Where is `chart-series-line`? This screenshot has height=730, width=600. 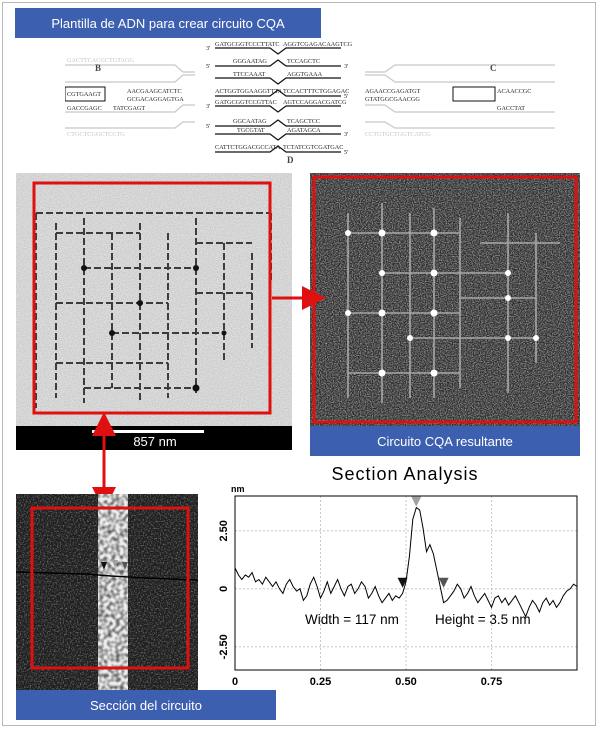 chart-series-line is located at coordinates (406, 562).